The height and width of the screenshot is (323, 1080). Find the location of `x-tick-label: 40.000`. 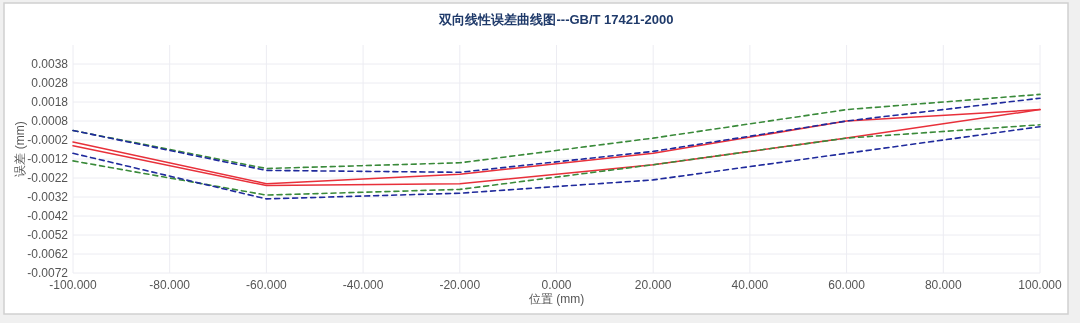

x-tick-label: 40.000 is located at coordinates (750, 285).